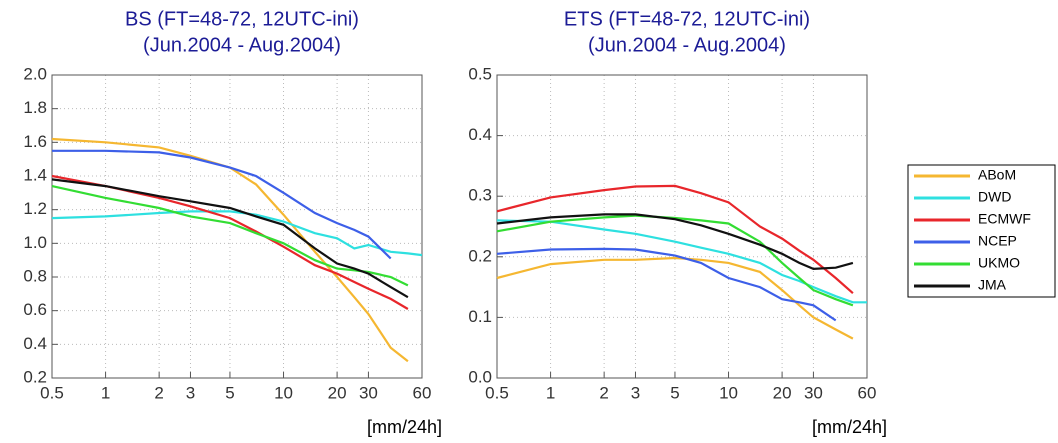 The height and width of the screenshot is (443, 1058). Describe the element at coordinates (997, 175) in the screenshot. I see `legend-label: ABoM` at that location.